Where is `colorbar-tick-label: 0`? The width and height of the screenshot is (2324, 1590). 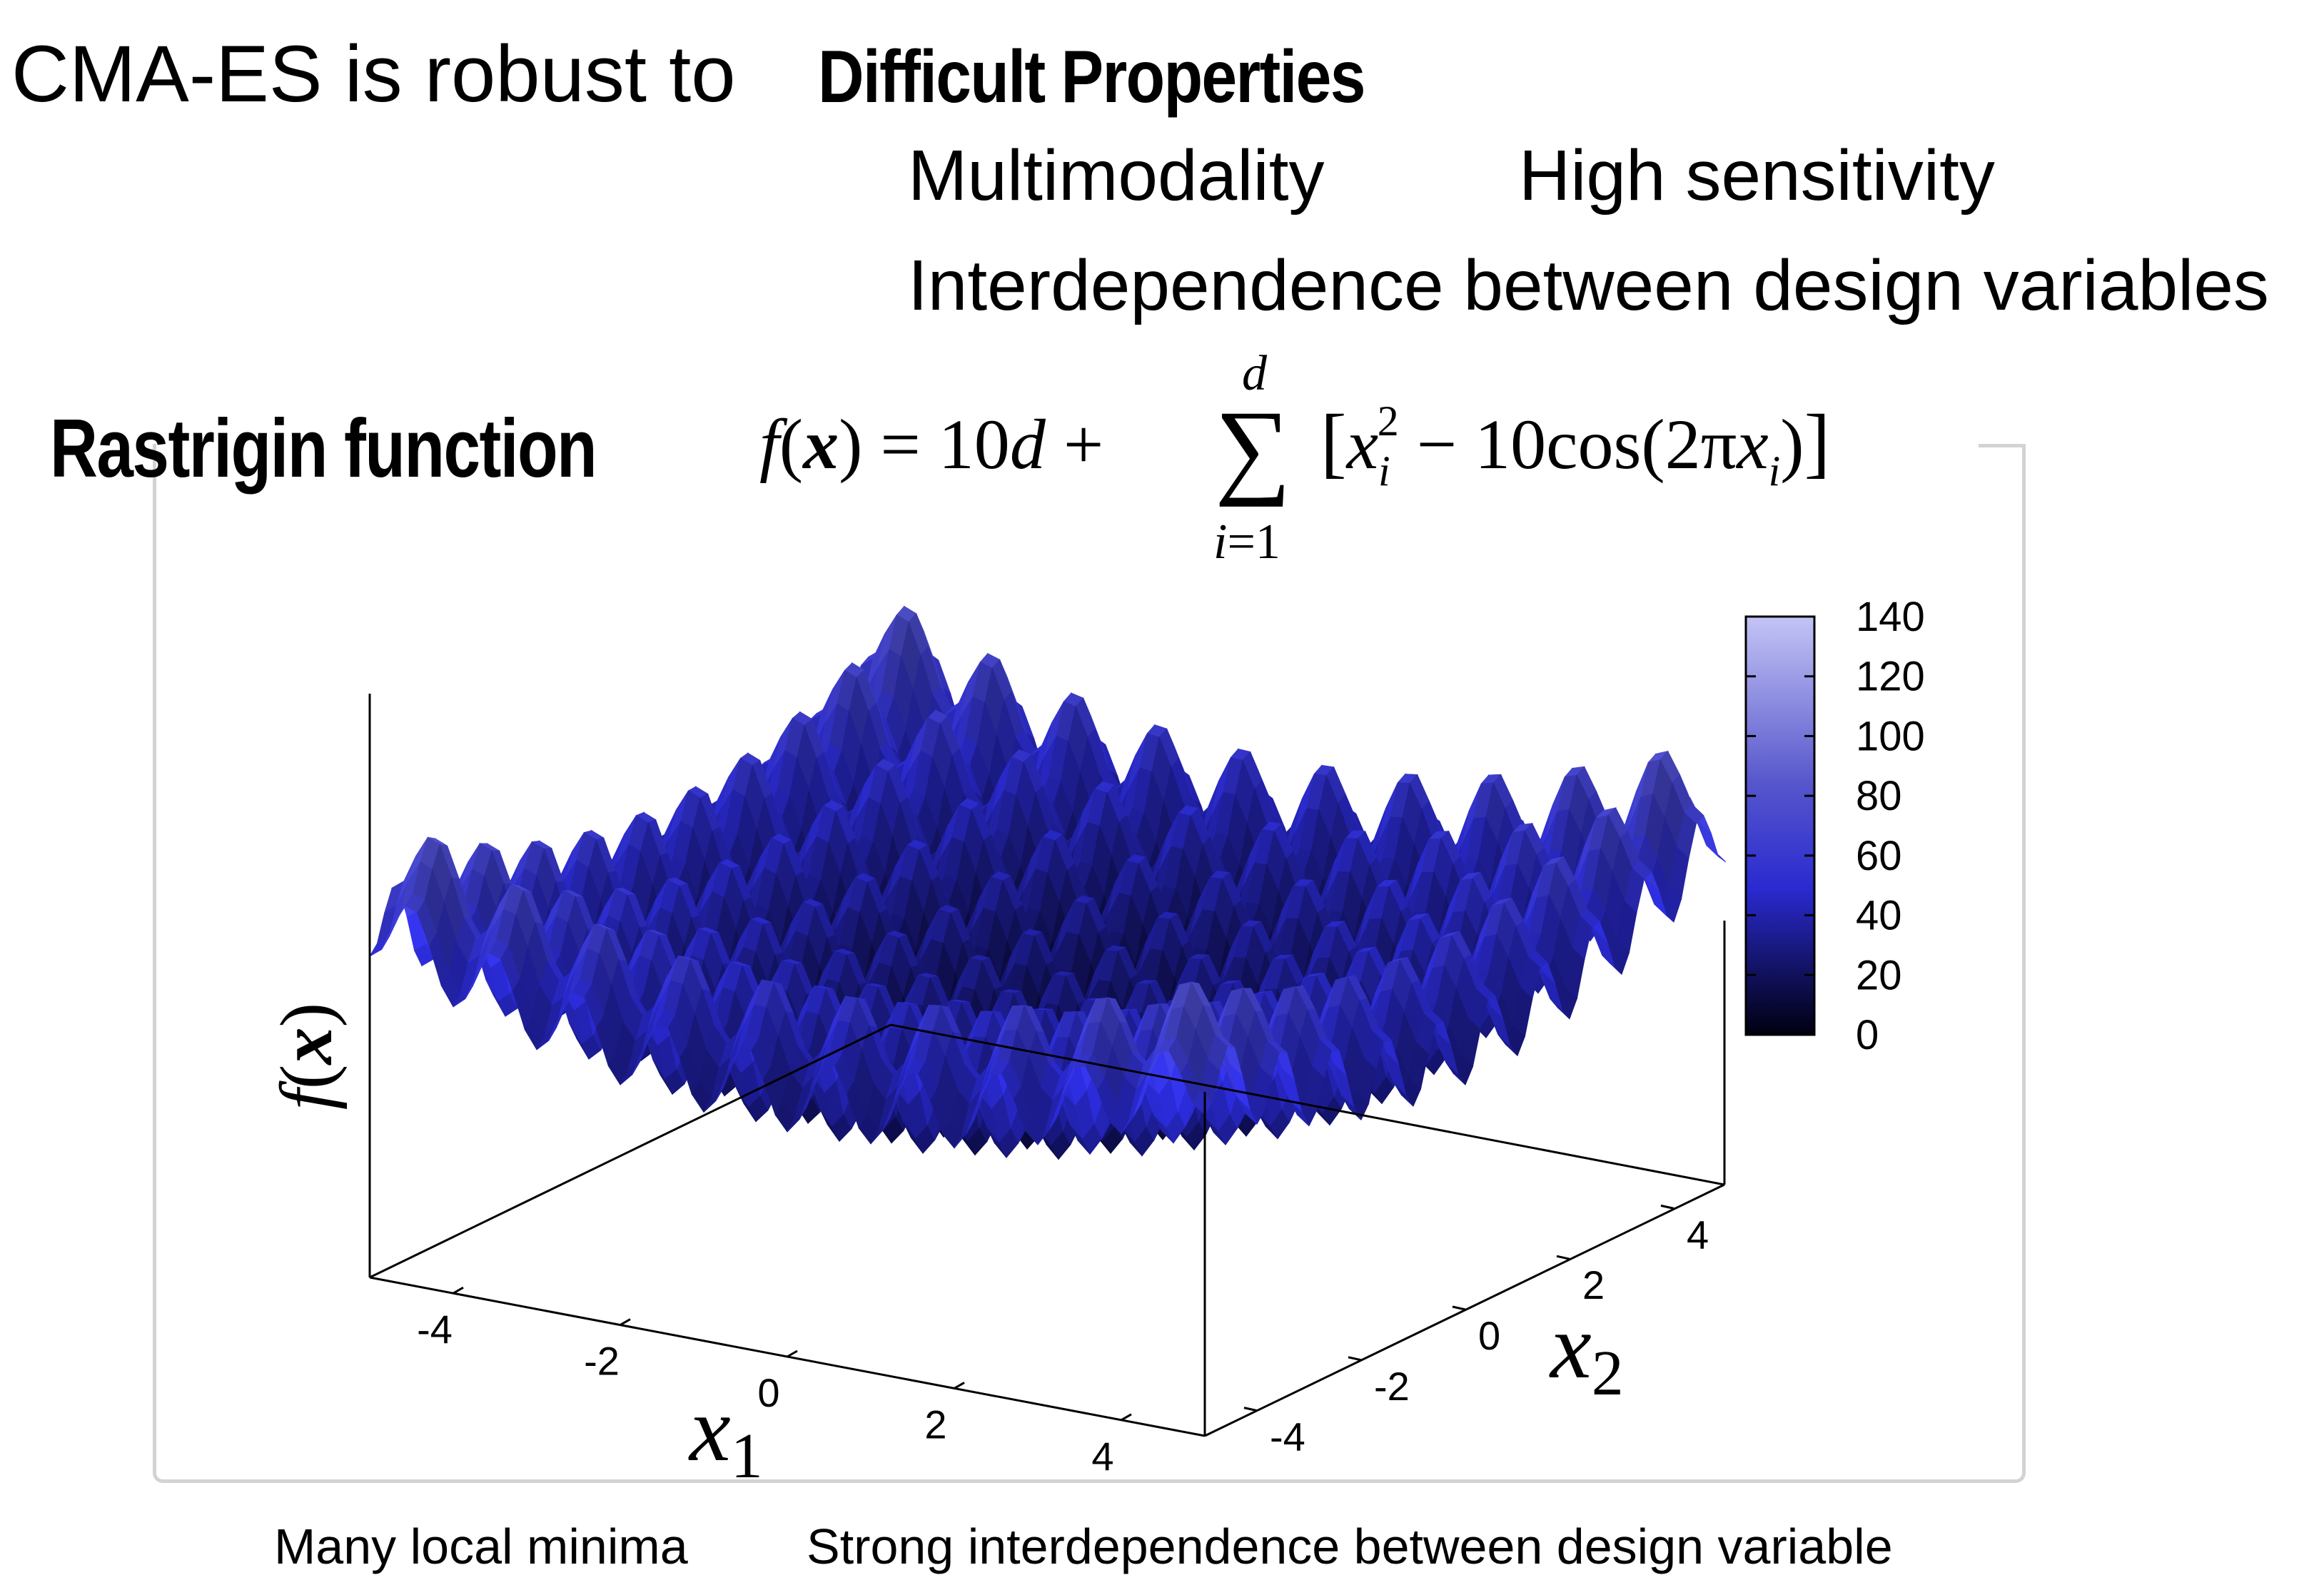 colorbar-tick-label: 0 is located at coordinates (1868, 1035).